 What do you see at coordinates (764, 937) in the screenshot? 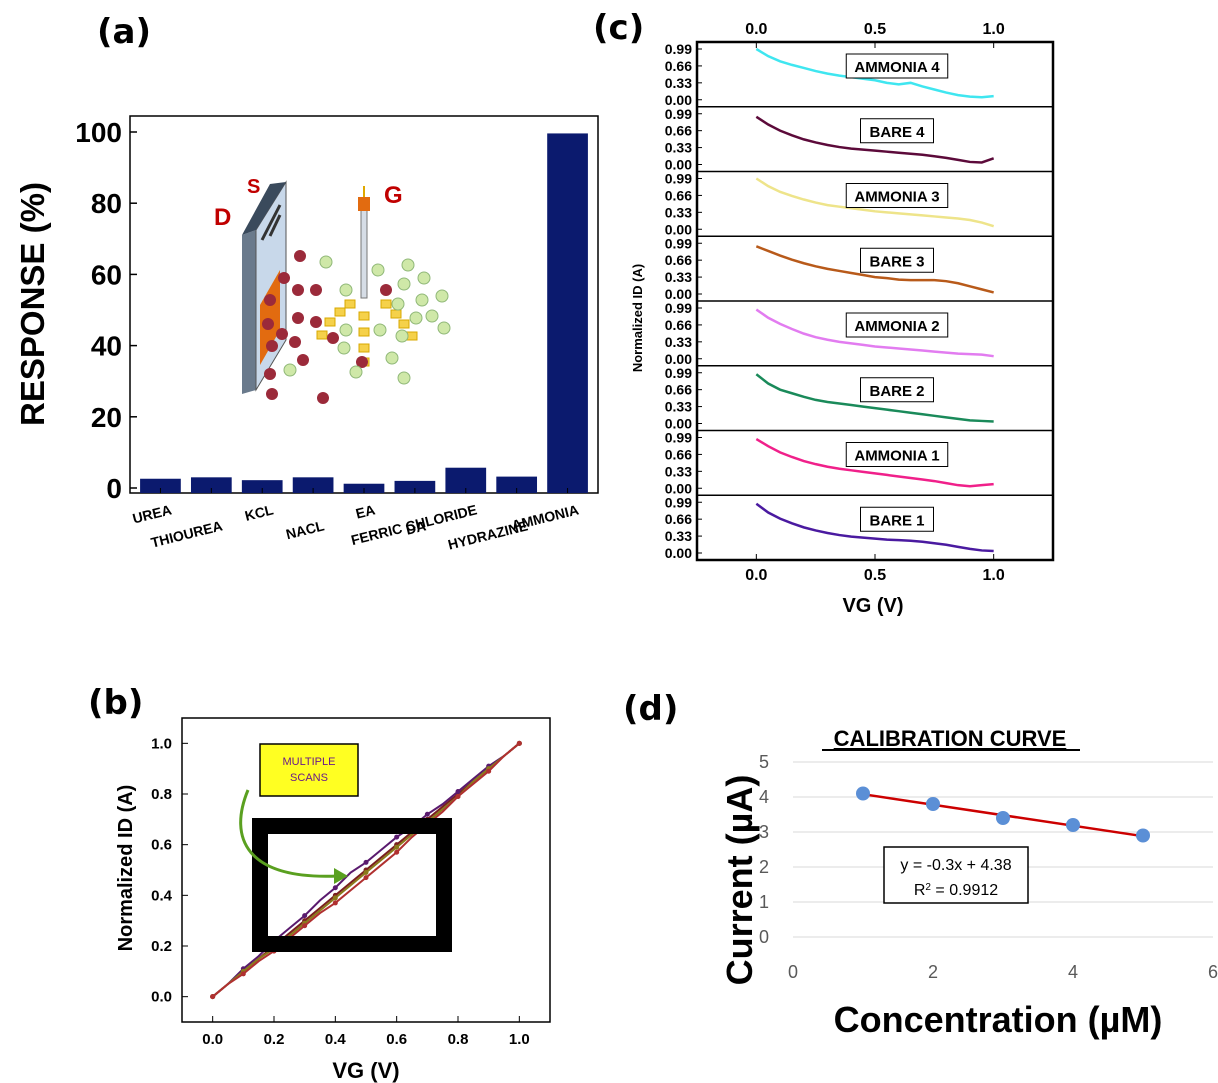
I see `d-y-tick-label: 0` at bounding box center [764, 937].